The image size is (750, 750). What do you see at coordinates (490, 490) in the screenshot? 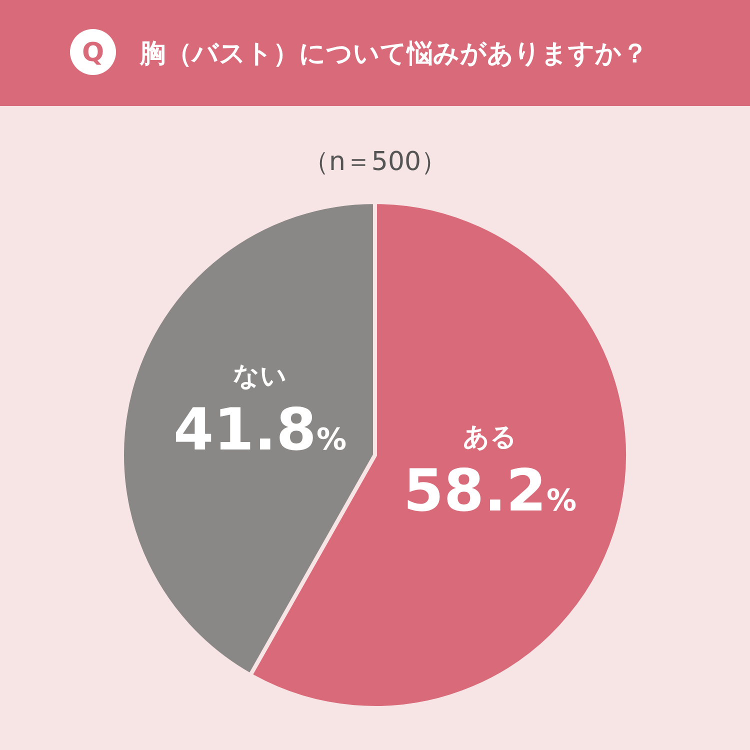
I see `data-label: 58.2%` at bounding box center [490, 490].